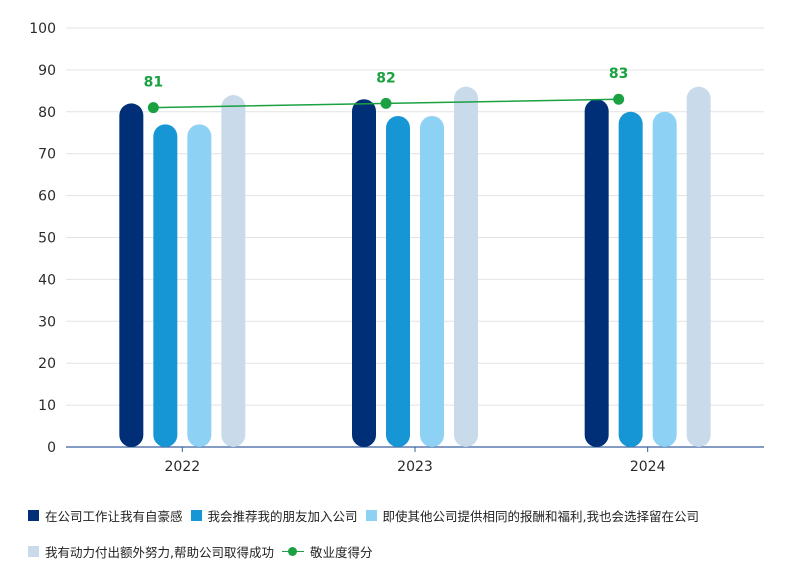 The width and height of the screenshot is (800, 576). I want to click on x-tick-label: 2024, so click(648, 467).